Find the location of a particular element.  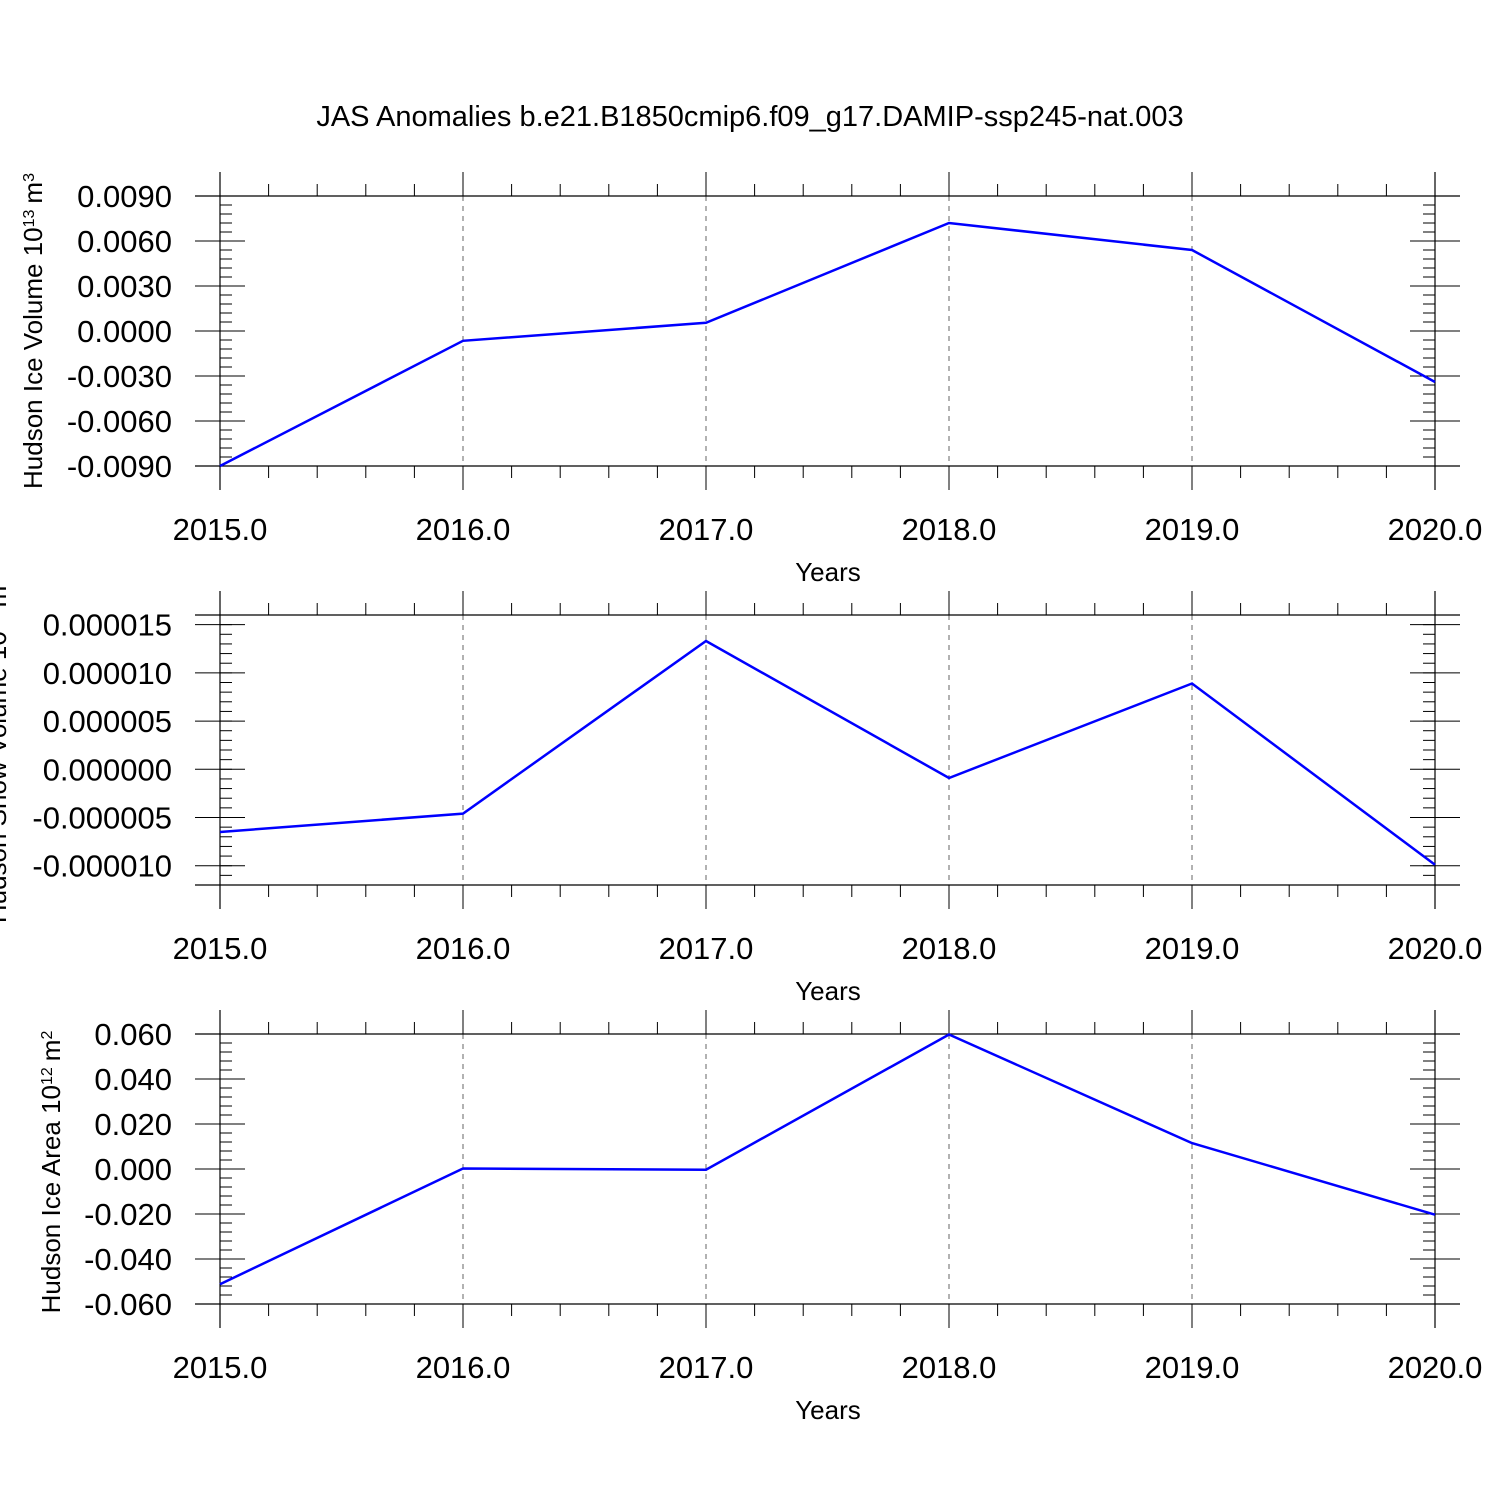

y-tick-label: 0.000005 is located at coordinates (107, 721).